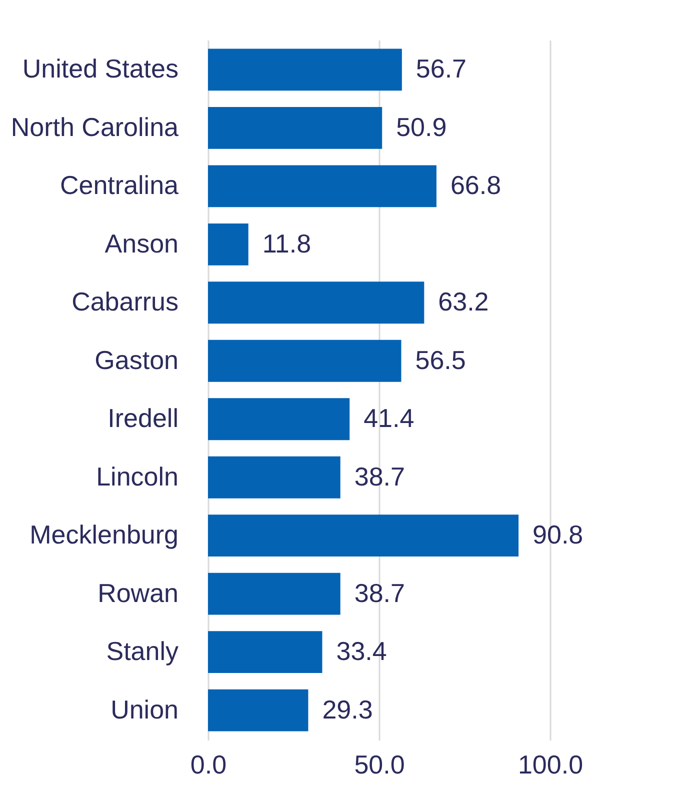  Describe the element at coordinates (287, 243) in the screenshot. I see `data-label: 11.8` at that location.